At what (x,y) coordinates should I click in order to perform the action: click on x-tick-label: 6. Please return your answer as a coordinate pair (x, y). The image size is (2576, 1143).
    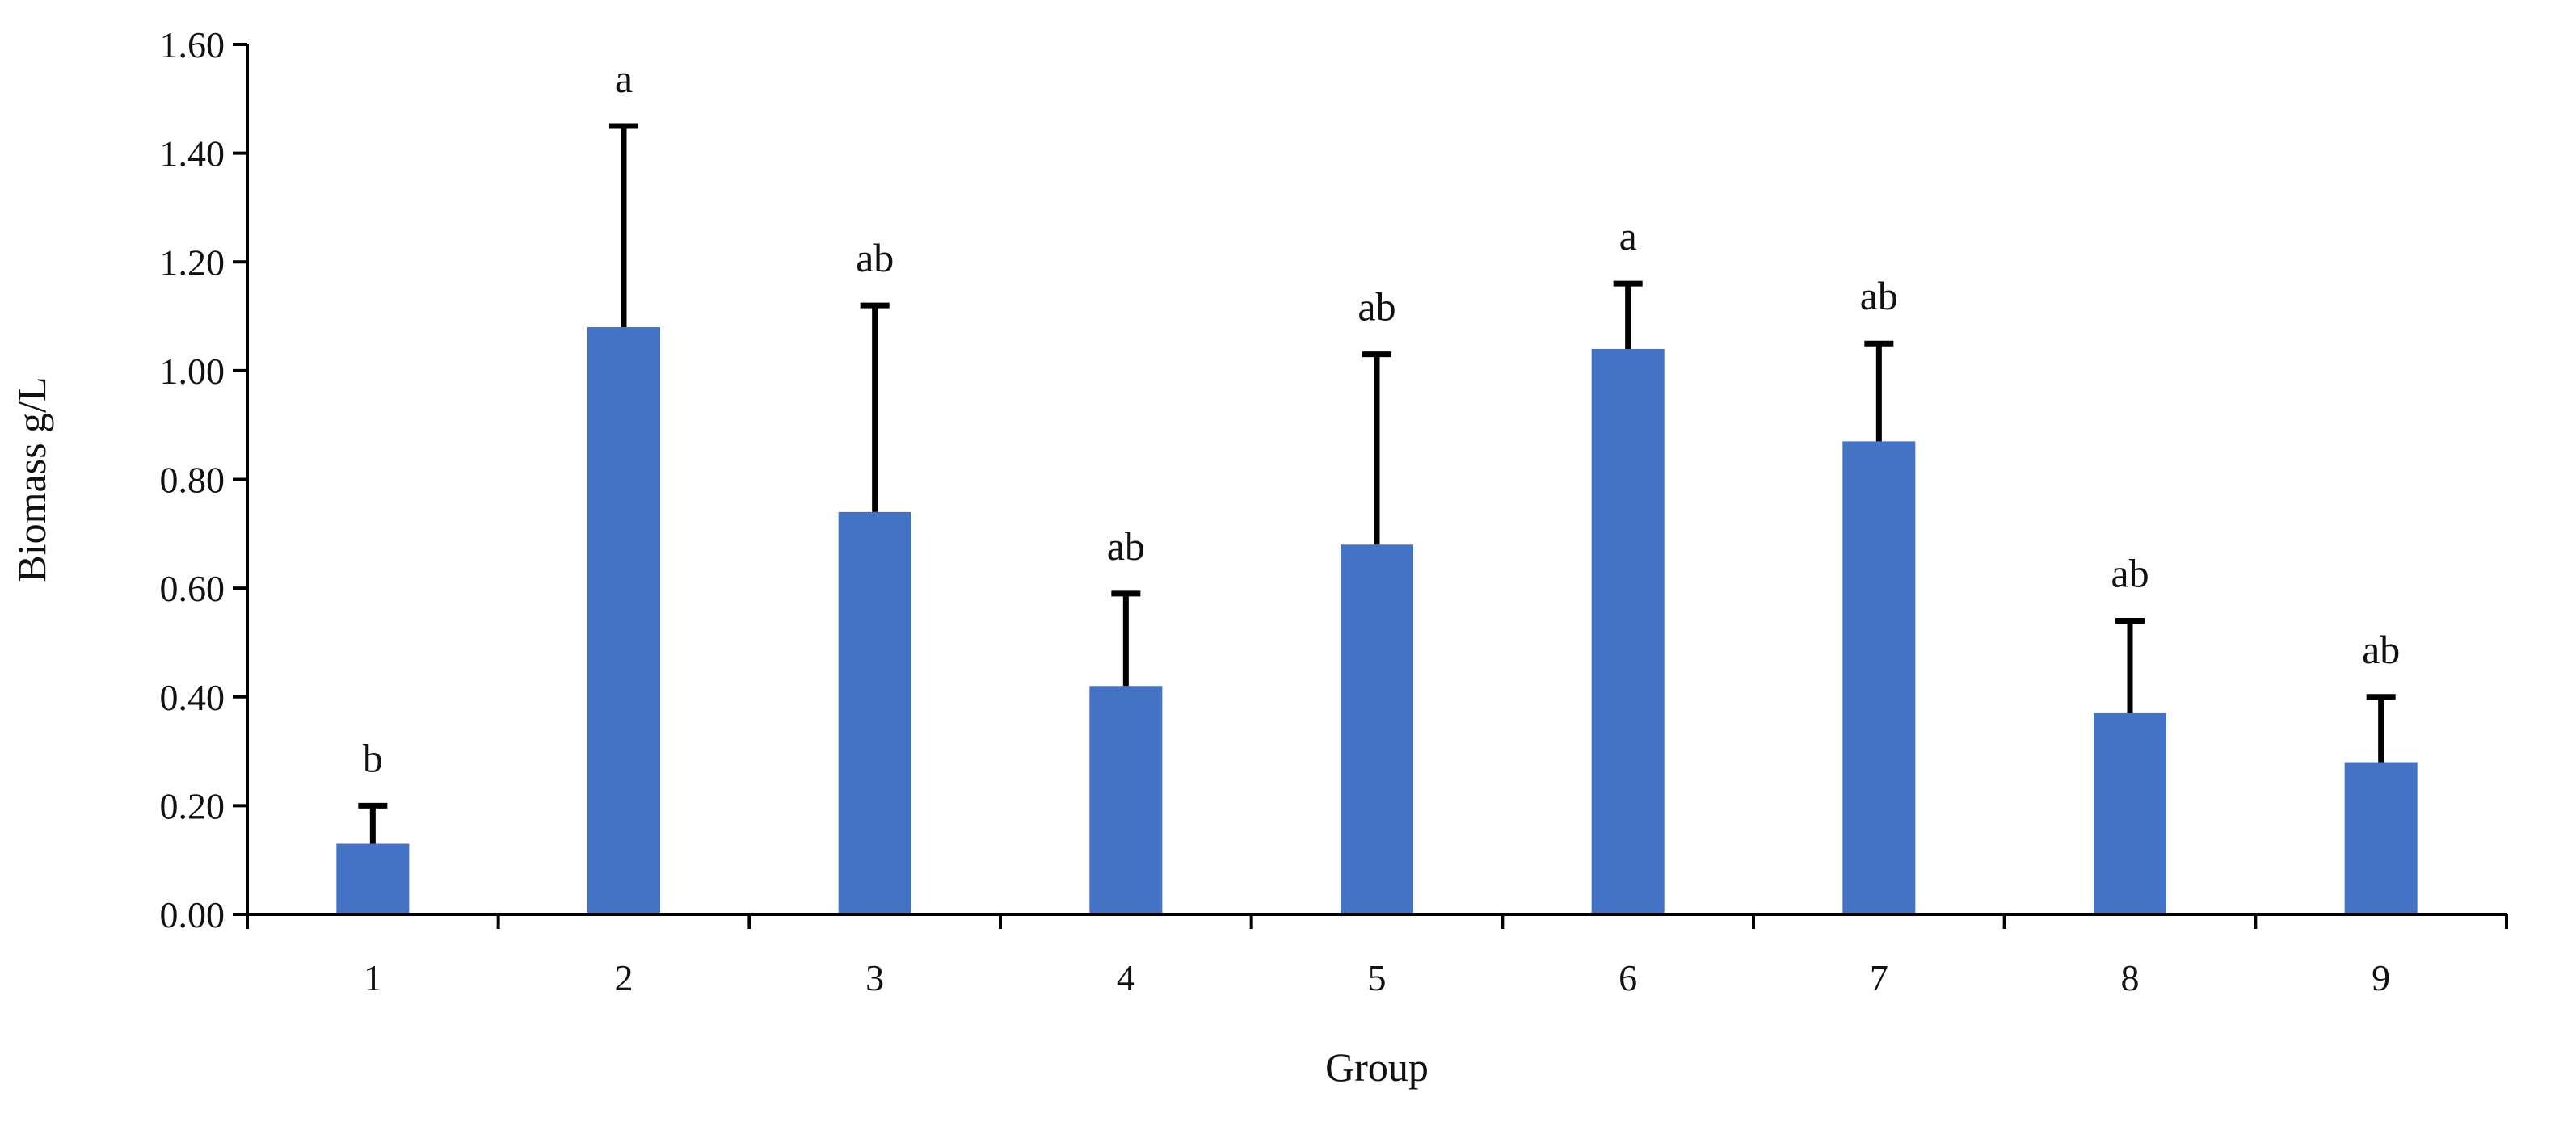
    Looking at the image, I should click on (1627, 978).